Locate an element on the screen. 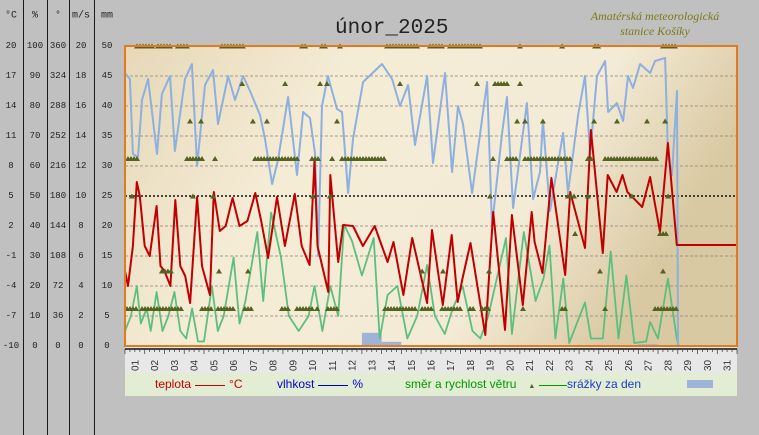 The height and width of the screenshot is (435, 759). x-axis-day-label: 13 is located at coordinates (372, 365).